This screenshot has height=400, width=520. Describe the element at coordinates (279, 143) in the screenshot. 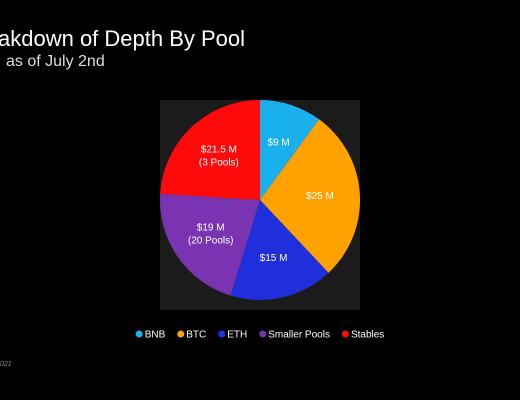

I see `slice-label: $9 M` at that location.